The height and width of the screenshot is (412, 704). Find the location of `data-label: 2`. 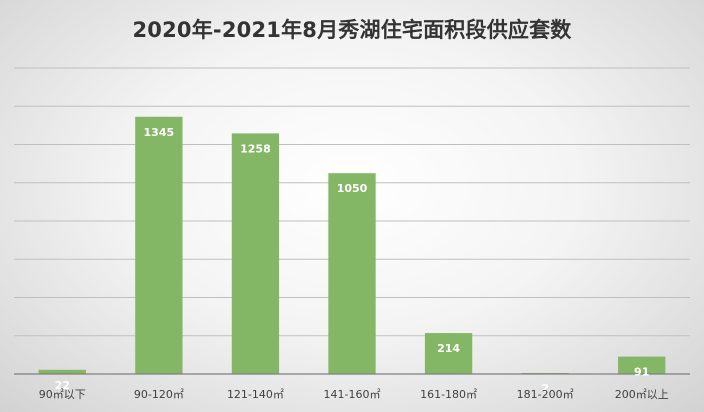

data-label: 2 is located at coordinates (545, 388).